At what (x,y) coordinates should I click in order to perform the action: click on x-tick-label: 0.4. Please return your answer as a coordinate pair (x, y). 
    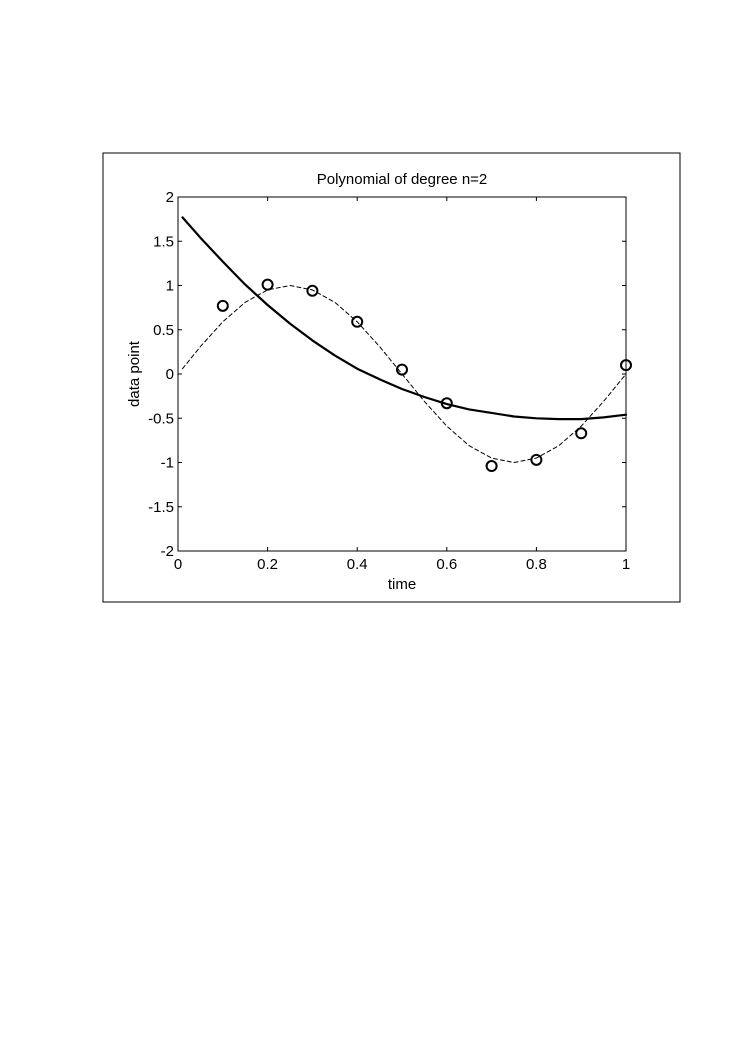
    Looking at the image, I should click on (357, 564).